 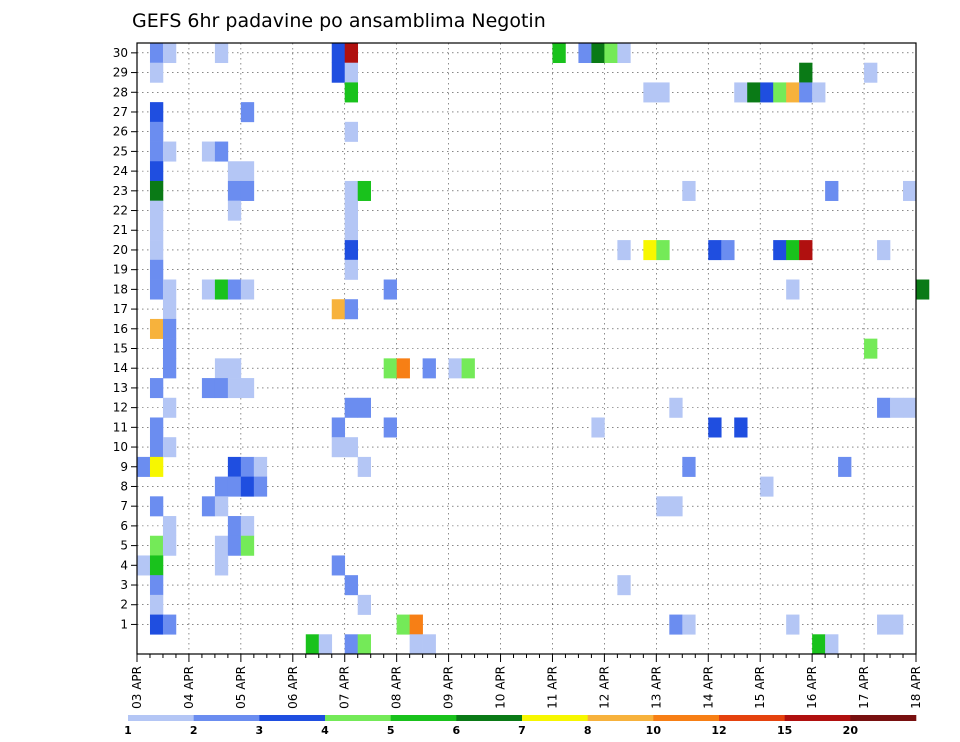 What do you see at coordinates (654, 730) in the screenshot?
I see `legend-label: 10` at bounding box center [654, 730].